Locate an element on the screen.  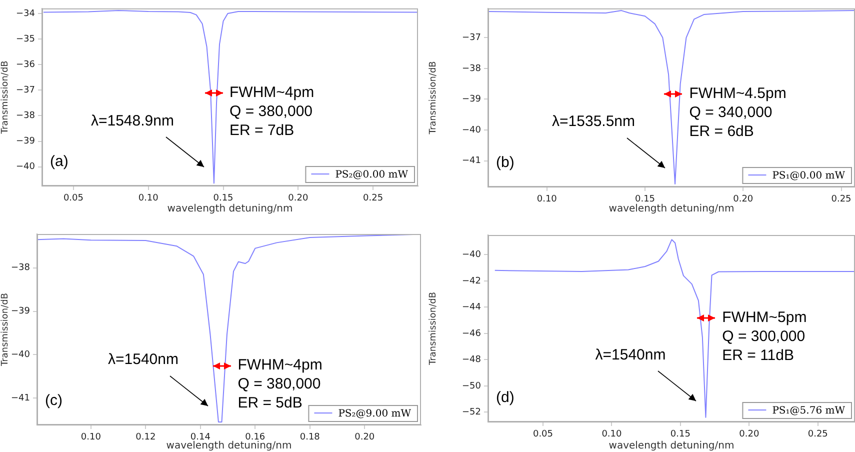
annotation: FWHM~4pm Q = 380,000 ER = 7dB is located at coordinates (272, 111).